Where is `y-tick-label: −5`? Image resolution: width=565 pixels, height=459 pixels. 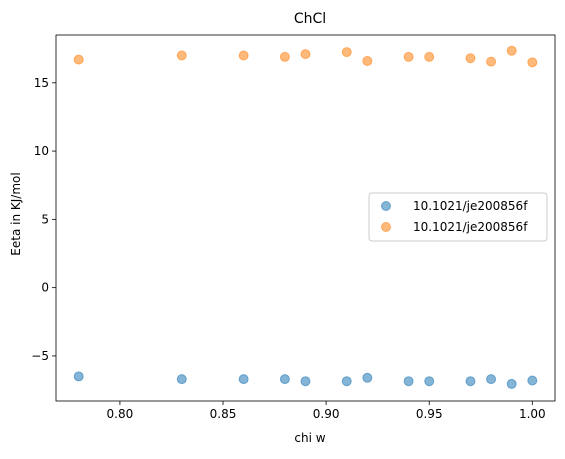
y-tick-label: −5 is located at coordinates (40, 356).